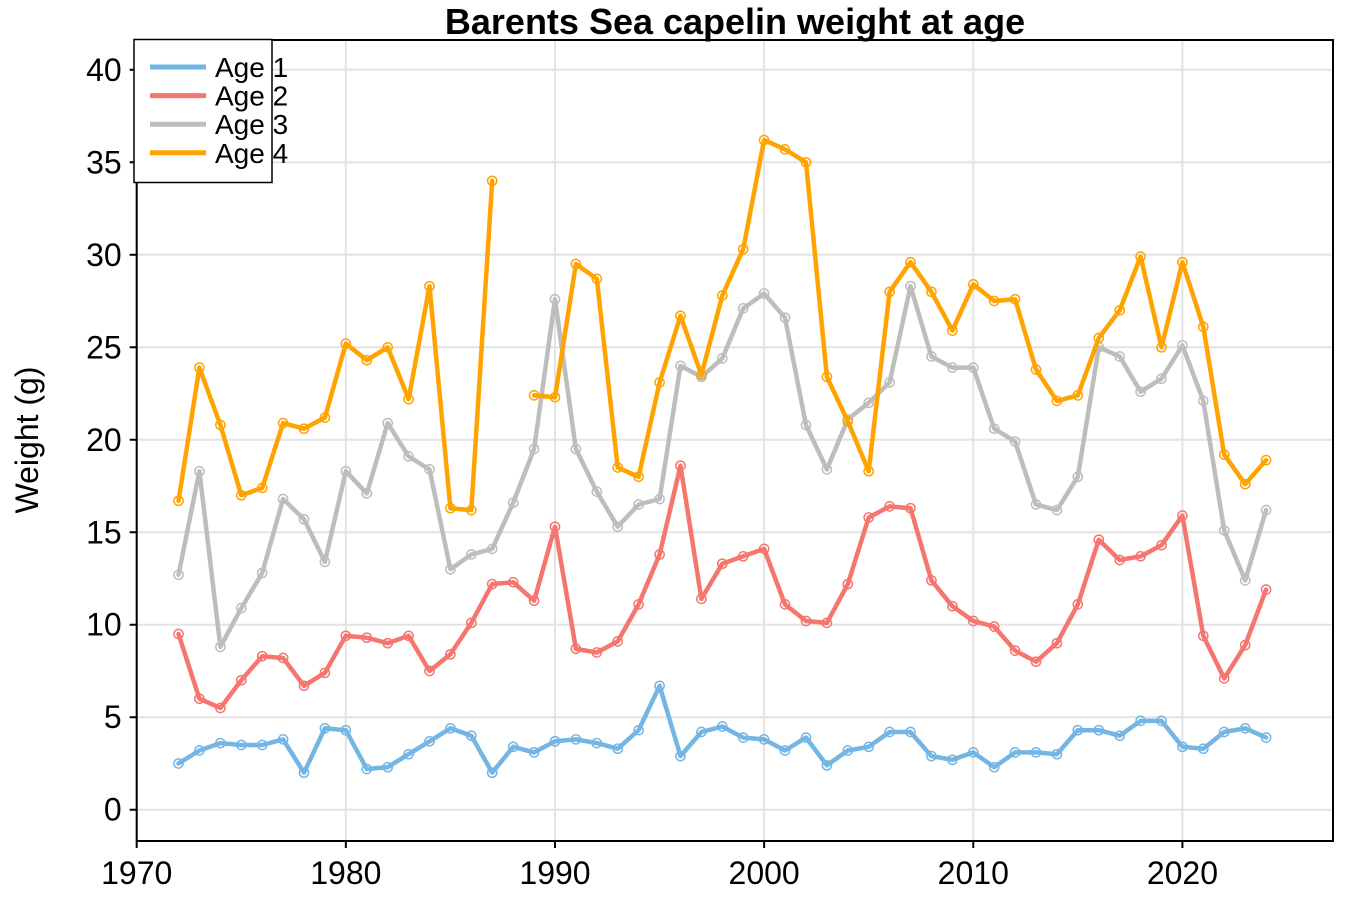  I want to click on y-tick-label: 10, so click(104, 625).